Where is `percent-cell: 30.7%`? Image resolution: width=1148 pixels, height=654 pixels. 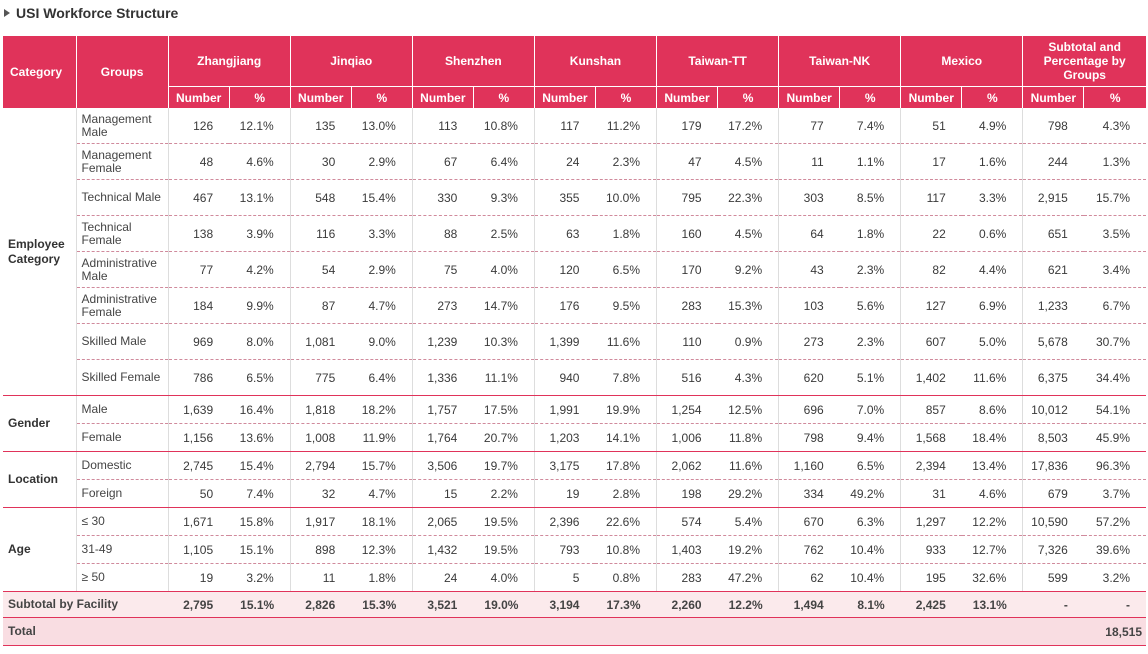
percent-cell: 30.7% is located at coordinates (1114, 341).